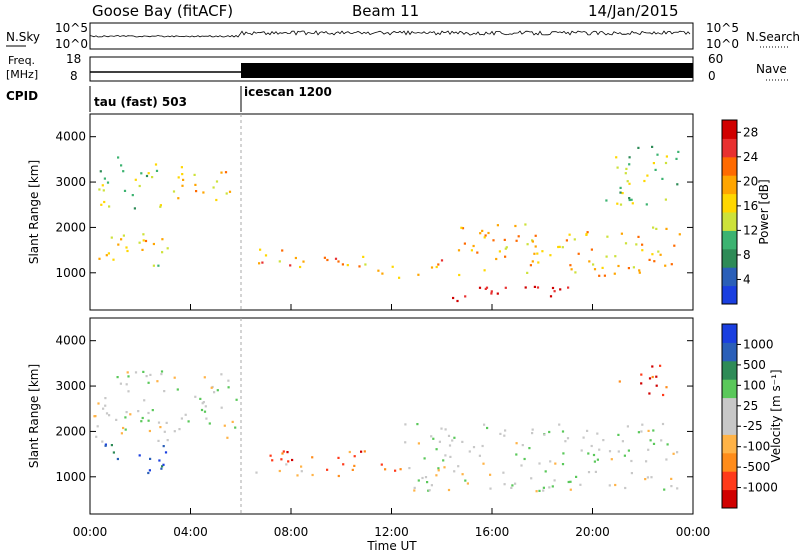 This screenshot has height=554, width=800. I want to click on x-tick-label: 16:00, so click(492, 532).